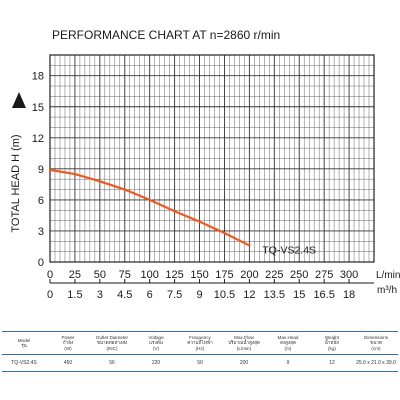  What do you see at coordinates (75, 275) in the screenshot?
I see `x-tick-label-lmin: 25` at bounding box center [75, 275].